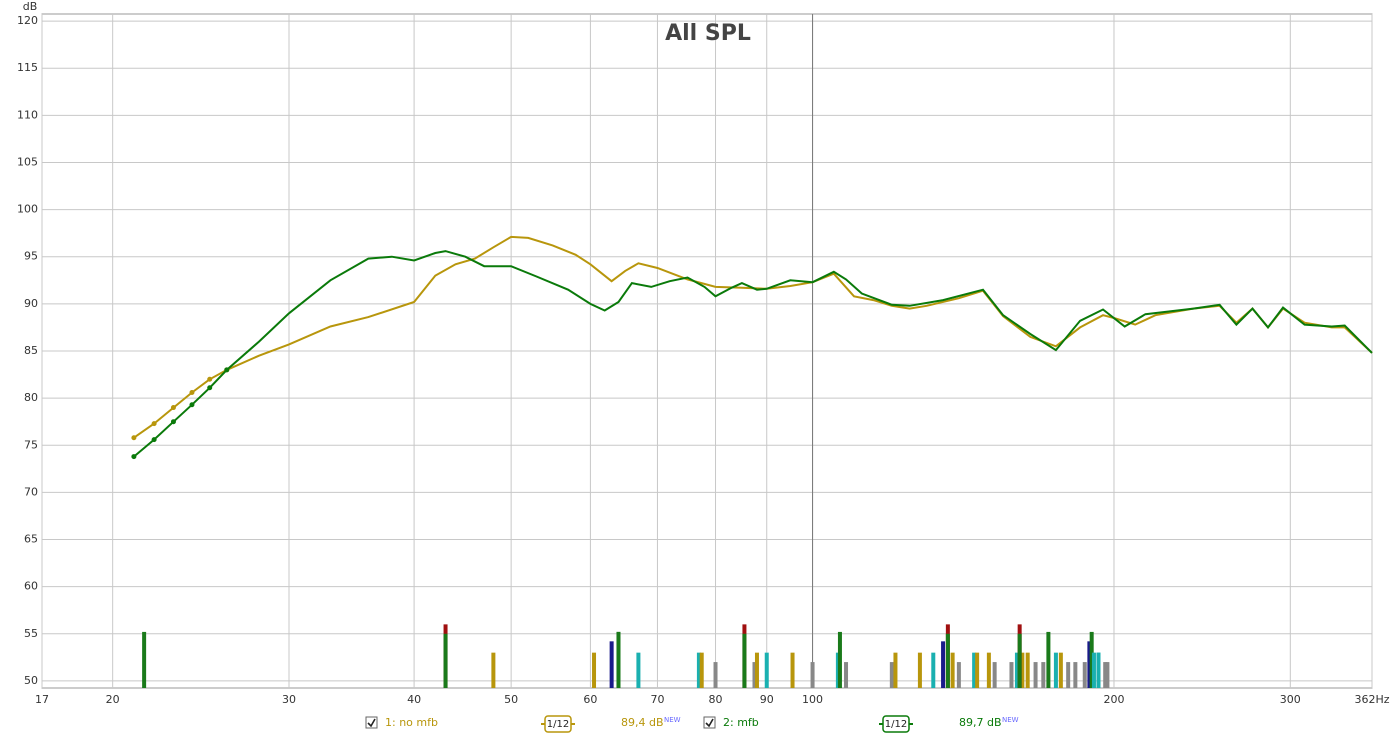 Image resolution: width=1395 pixels, height=742 pixels. What do you see at coordinates (31, 539) in the screenshot?
I see `y-tick-label: 65` at bounding box center [31, 539].